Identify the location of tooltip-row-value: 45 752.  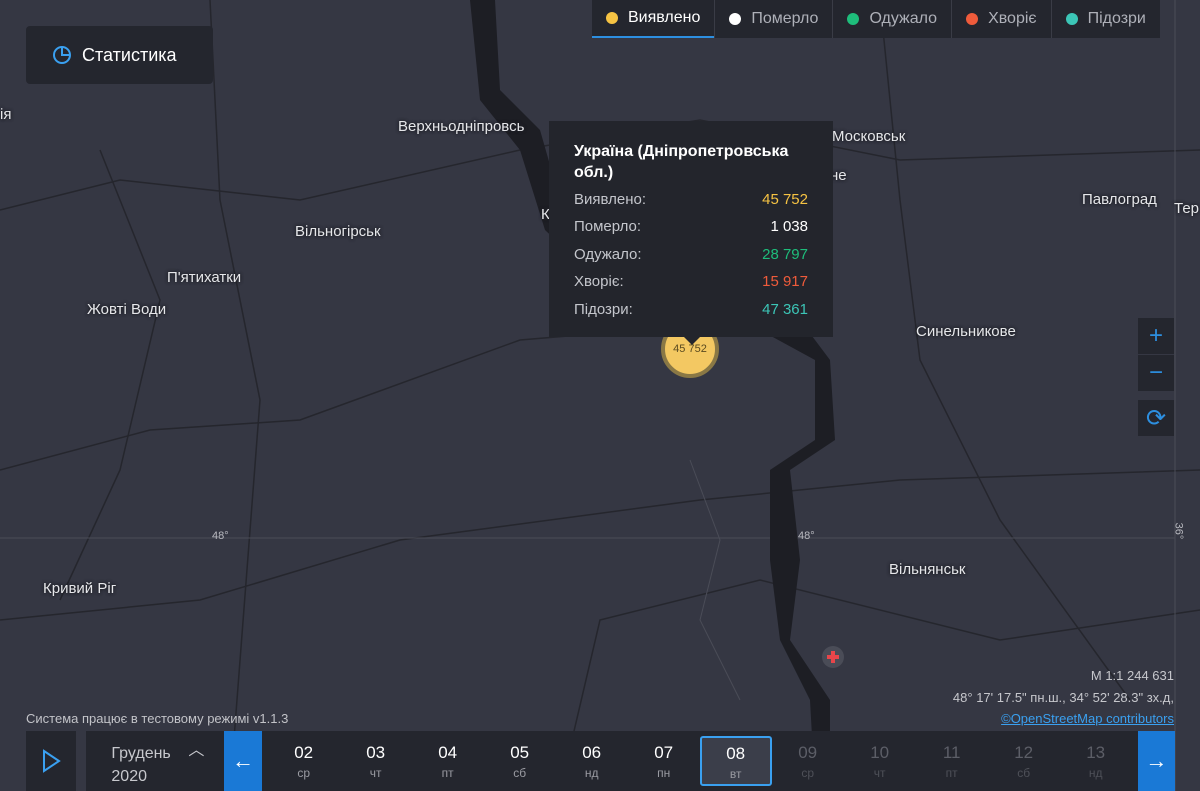
(785, 199).